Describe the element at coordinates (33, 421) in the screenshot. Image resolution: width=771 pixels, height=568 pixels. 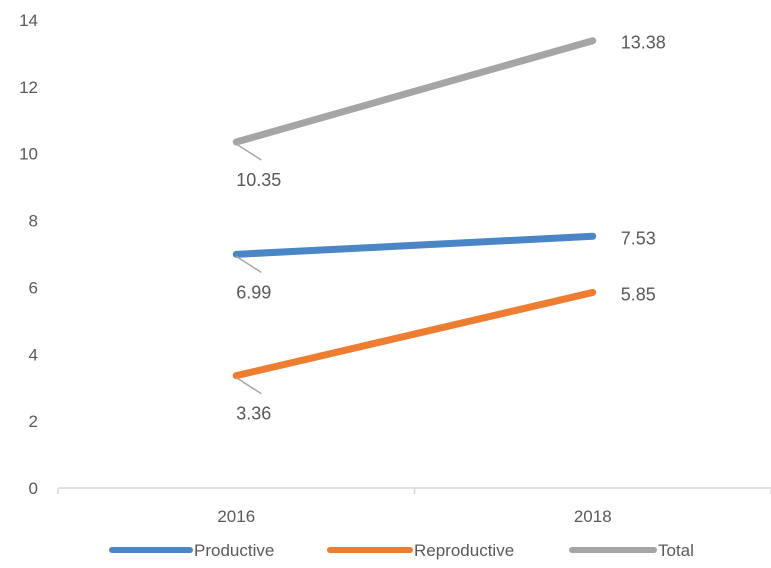
I see `y-tick-label: 2` at that location.